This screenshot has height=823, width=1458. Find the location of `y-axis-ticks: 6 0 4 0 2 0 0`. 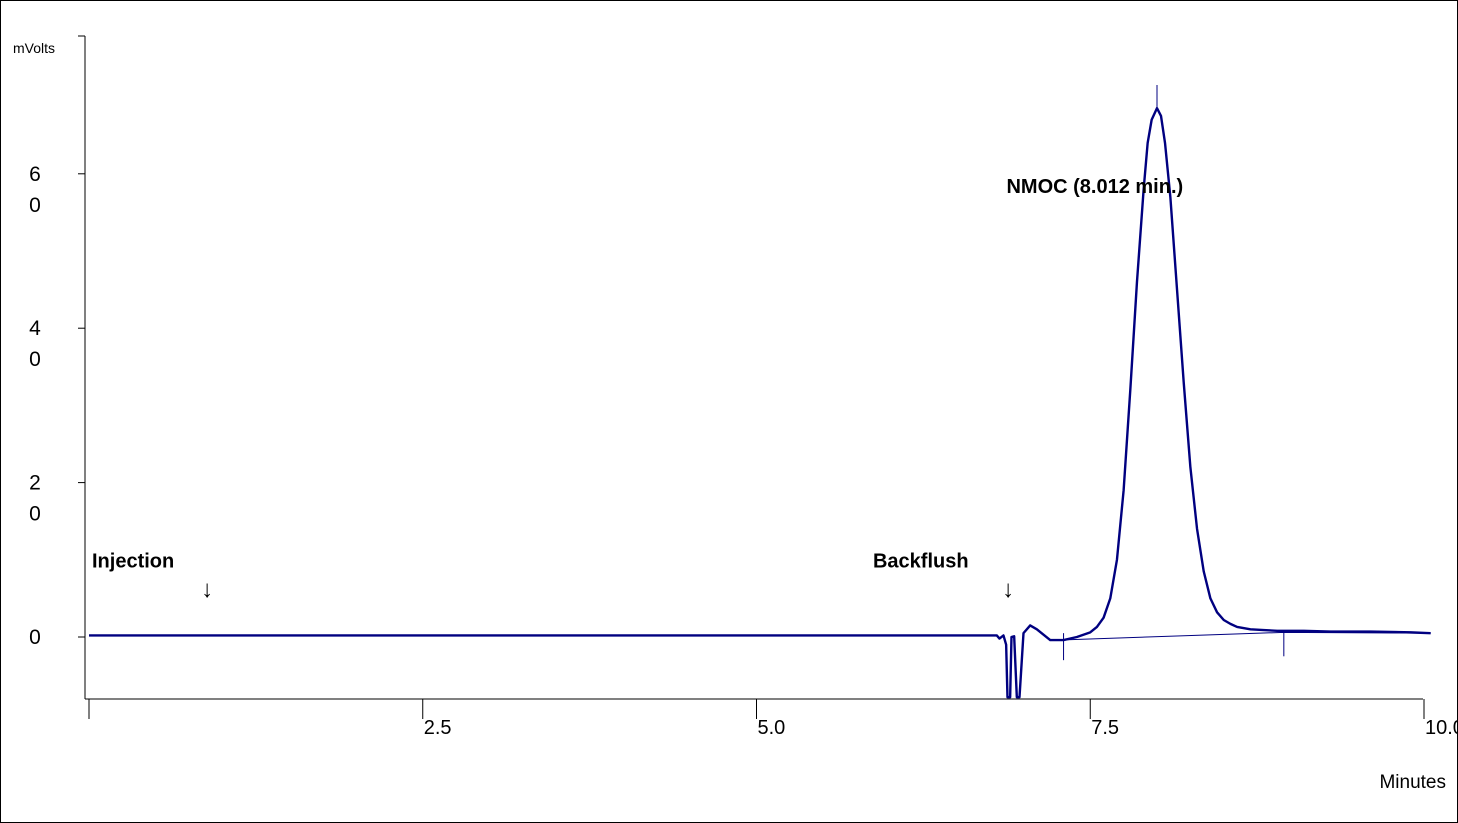

y-axis-ticks: 6 0 4 0 2 0 0 is located at coordinates (57, 406).